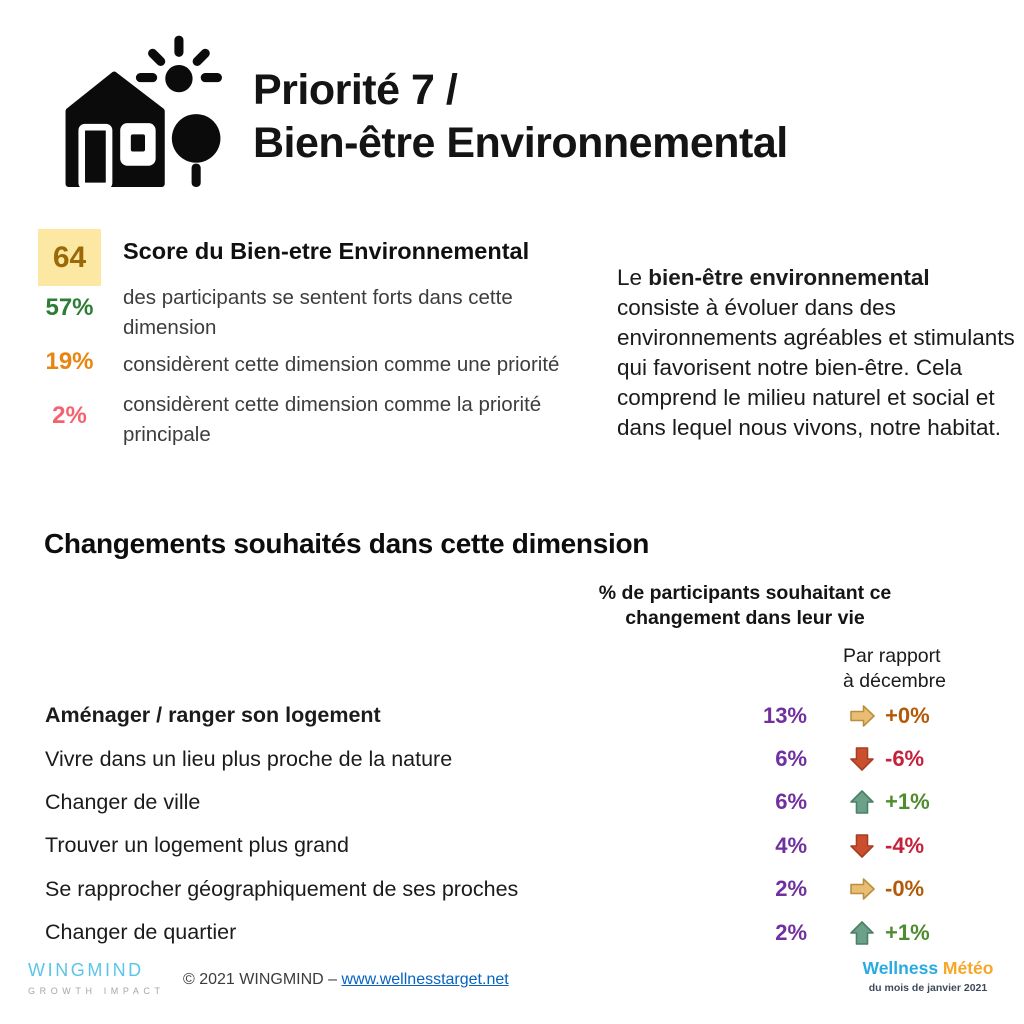 The height and width of the screenshot is (1024, 1024). Describe the element at coordinates (520, 117) in the screenshot. I see `page-title: Priorité 7 / Bien-être Environnemental` at that location.